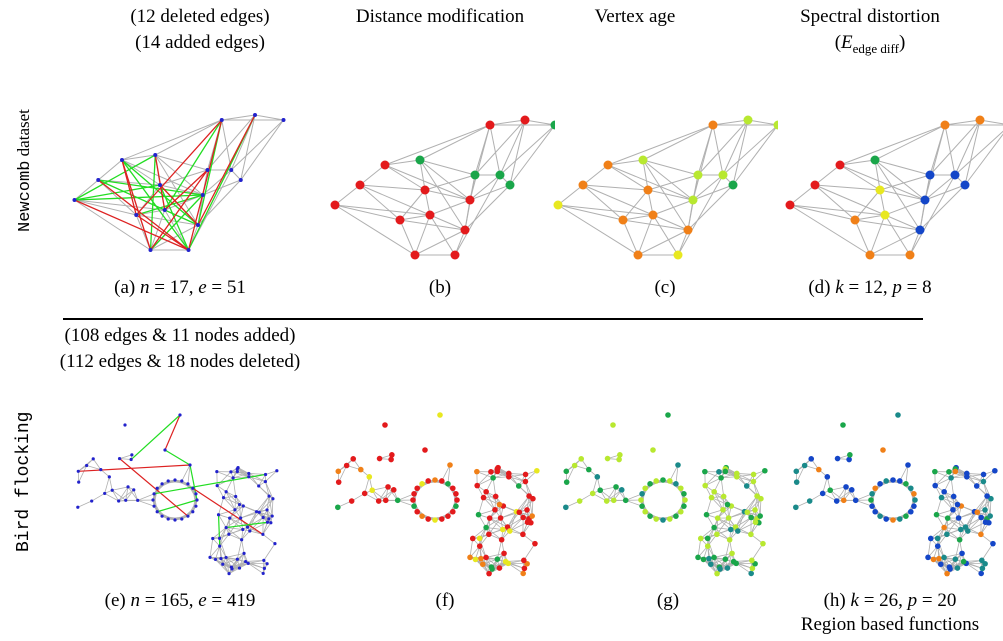 The height and width of the screenshot is (641, 1003). What do you see at coordinates (219, 530) in the screenshot?
I see `added-edge` at bounding box center [219, 530].